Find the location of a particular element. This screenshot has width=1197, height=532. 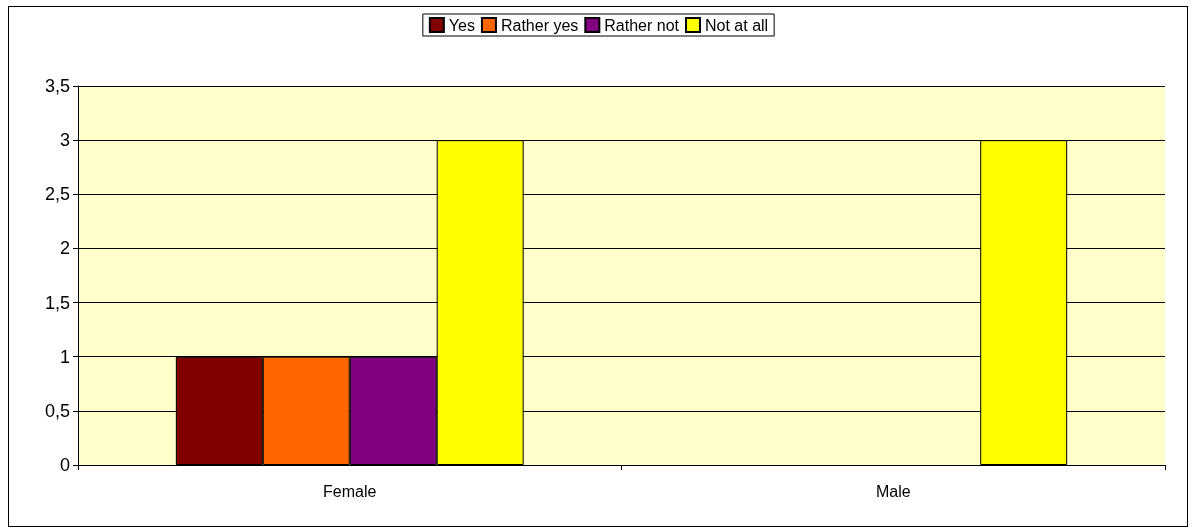

legend-label: Yes is located at coordinates (461, 25).